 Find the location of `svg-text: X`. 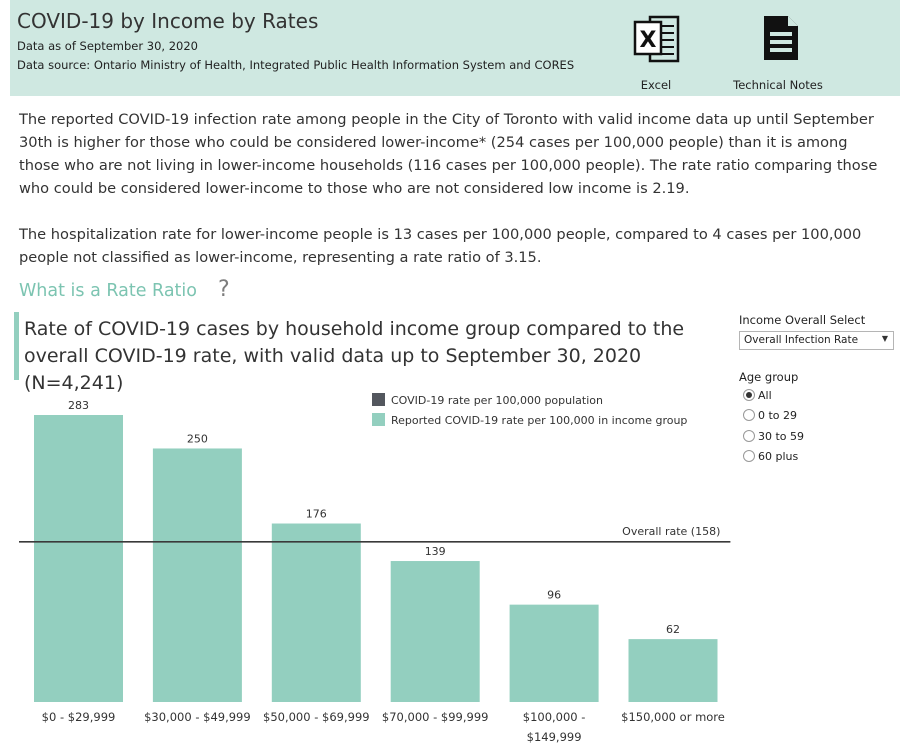

svg-text: X is located at coordinates (648, 40).